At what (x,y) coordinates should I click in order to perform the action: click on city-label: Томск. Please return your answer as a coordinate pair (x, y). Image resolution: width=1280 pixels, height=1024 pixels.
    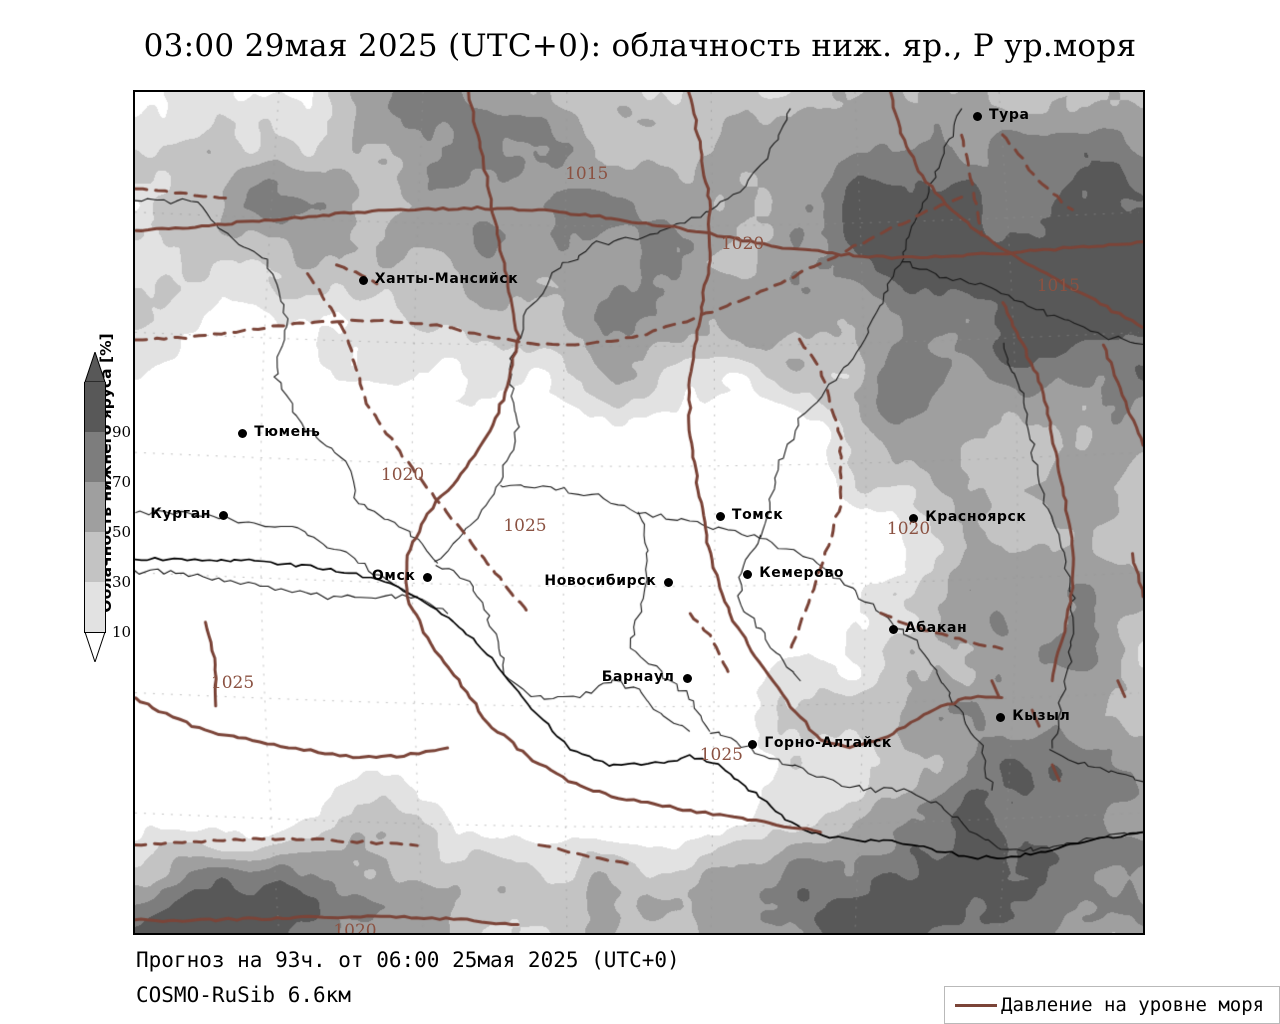
    Looking at the image, I should click on (757, 515).